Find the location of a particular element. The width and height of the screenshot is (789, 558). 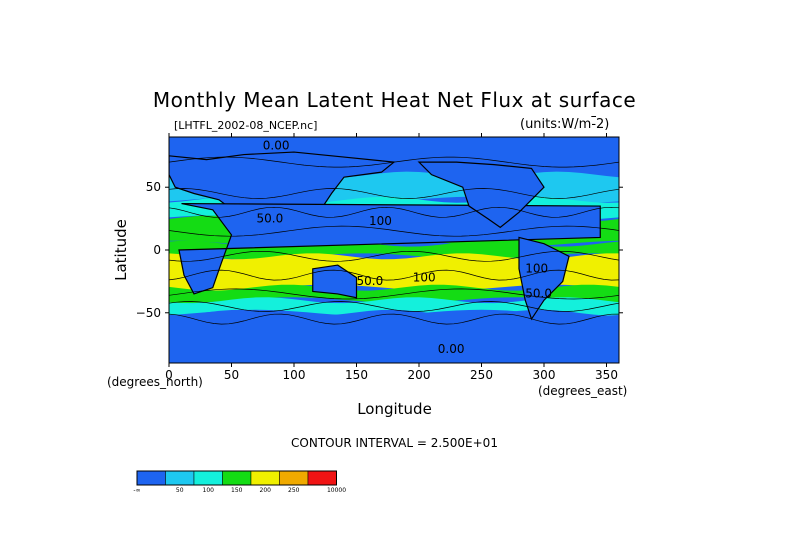

colorbar: -∞ 50 100 150 200 250 10000 is located at coordinates (239, 482).